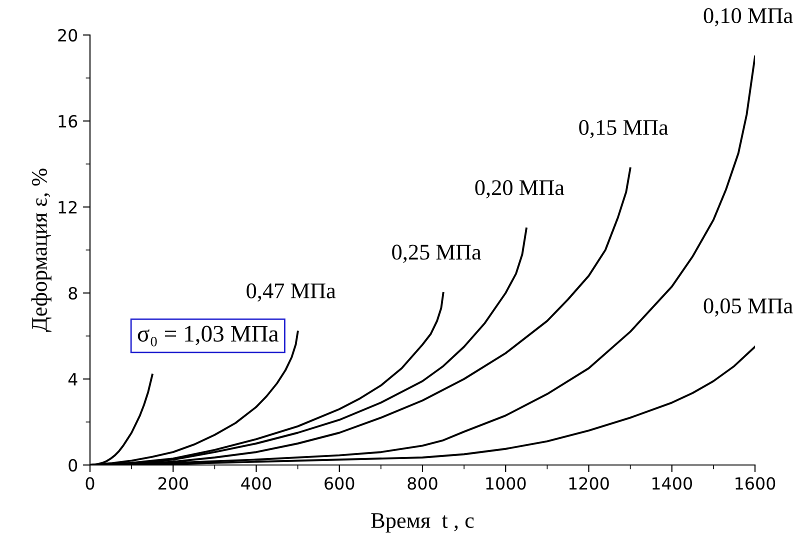  Describe the element at coordinates (589, 483) in the screenshot. I see `x-tick-label: 1200` at that location.